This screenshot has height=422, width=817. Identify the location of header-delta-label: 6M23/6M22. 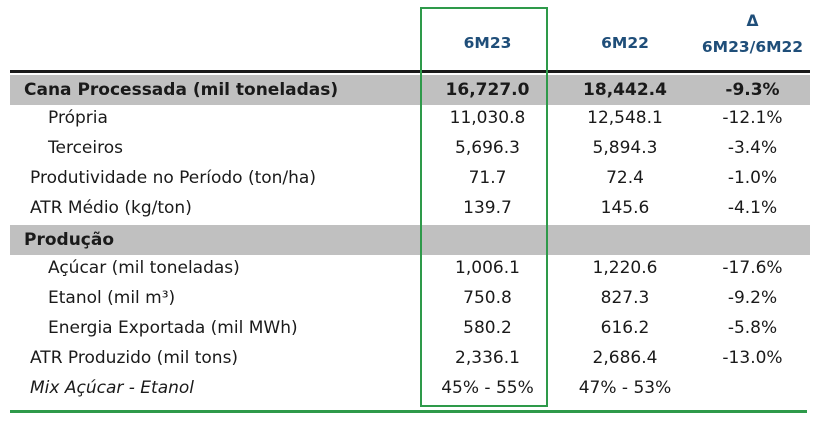
(752, 47).